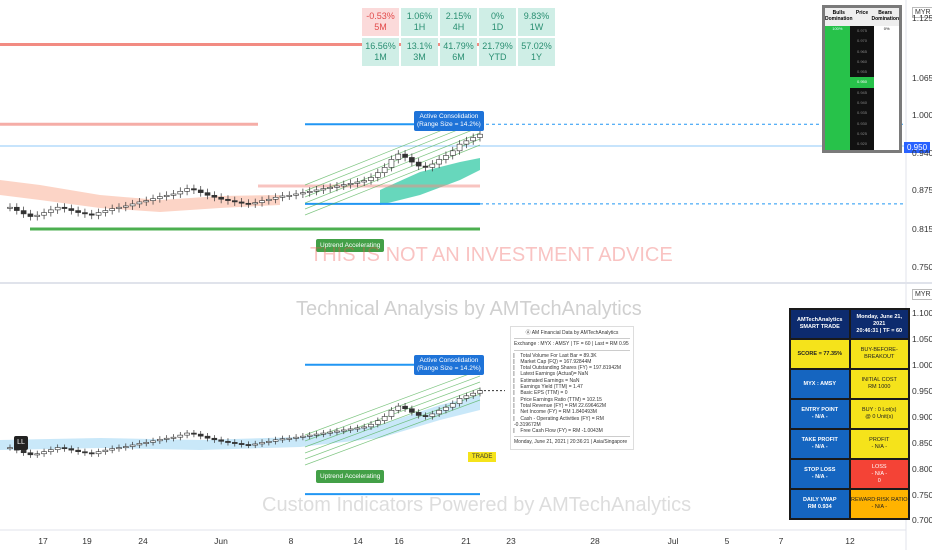 Image resolution: width=932 pixels, height=550 pixels. I want to click on perf-value: 2.15%, so click(458, 16).